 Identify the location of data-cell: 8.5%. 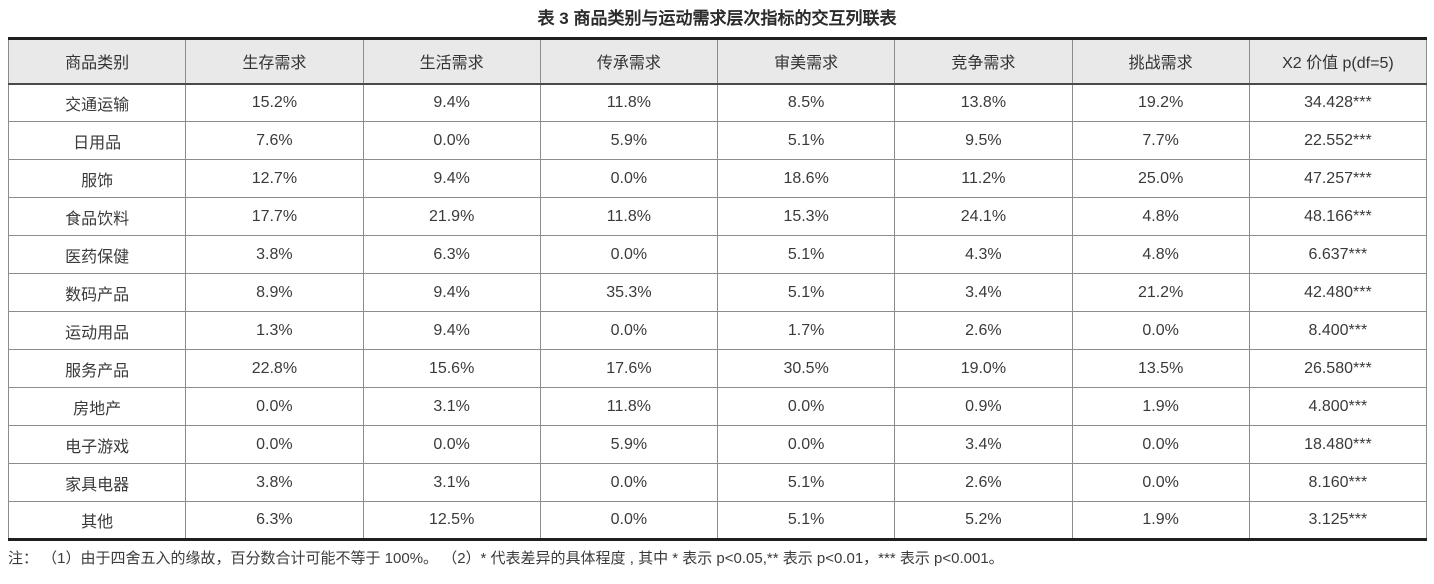
(806, 102).